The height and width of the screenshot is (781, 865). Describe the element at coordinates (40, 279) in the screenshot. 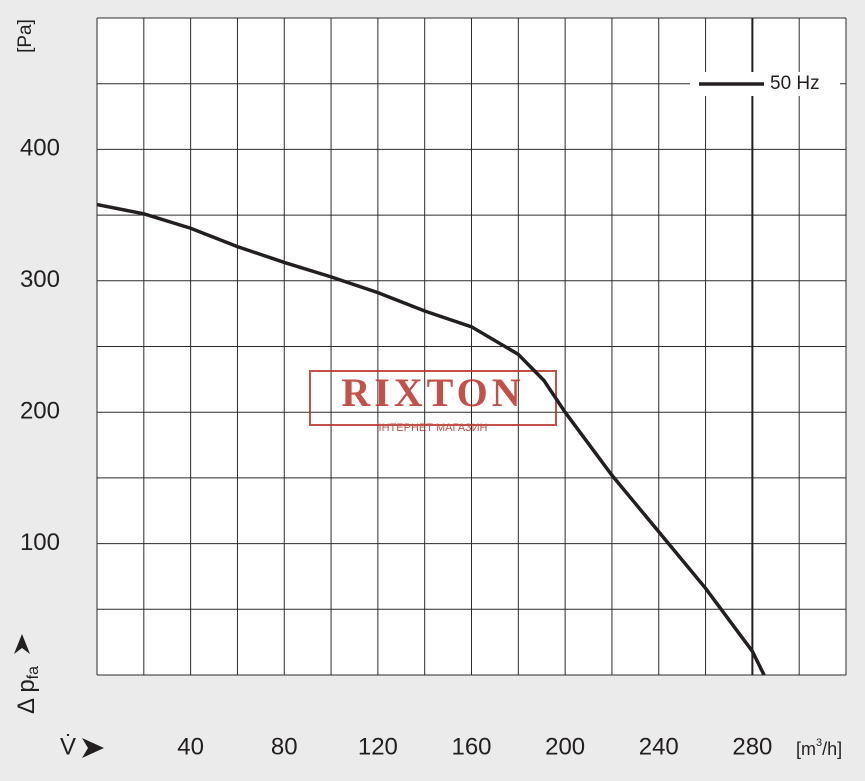

I see `y-tick-label: 300` at that location.